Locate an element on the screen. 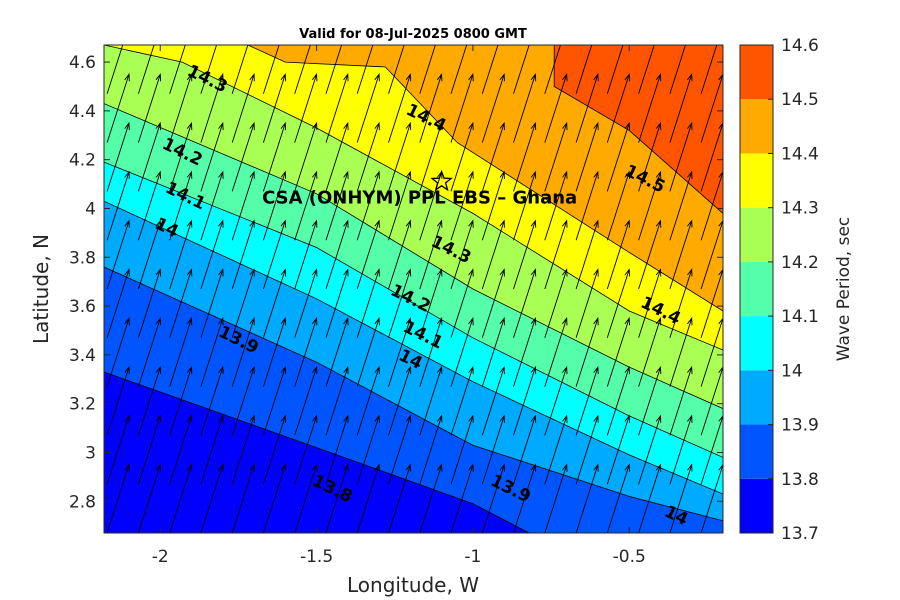 This screenshot has width=900, height=600. colorbar-label: Wave Period, sec is located at coordinates (844, 289).